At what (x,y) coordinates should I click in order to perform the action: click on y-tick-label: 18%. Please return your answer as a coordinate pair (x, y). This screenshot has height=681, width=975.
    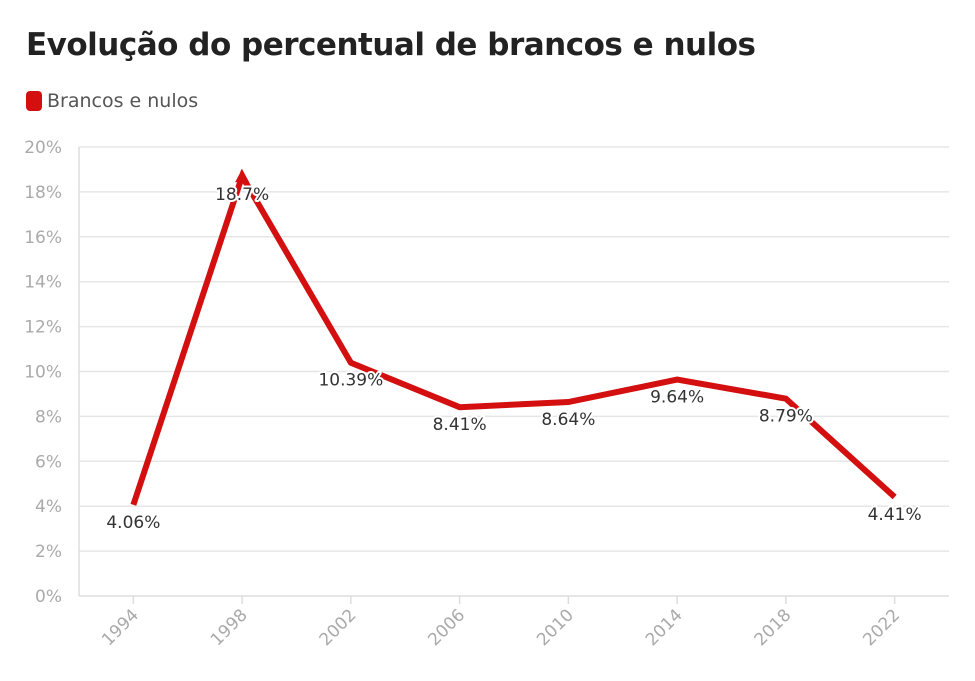
    Looking at the image, I should click on (43, 193).